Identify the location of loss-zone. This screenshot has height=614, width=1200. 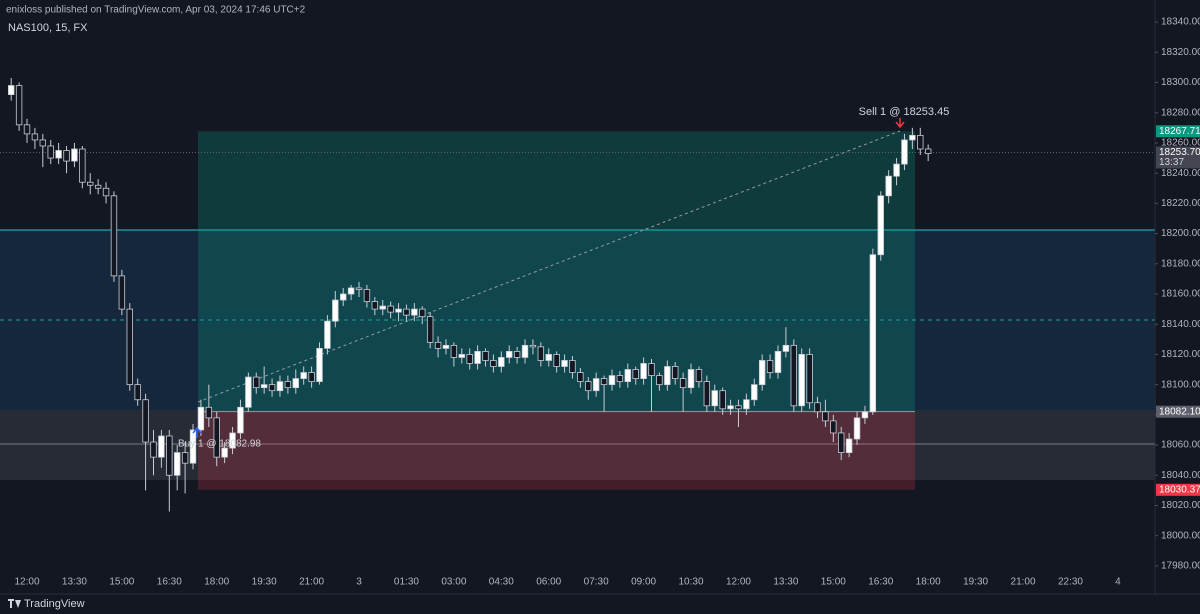
(556, 450).